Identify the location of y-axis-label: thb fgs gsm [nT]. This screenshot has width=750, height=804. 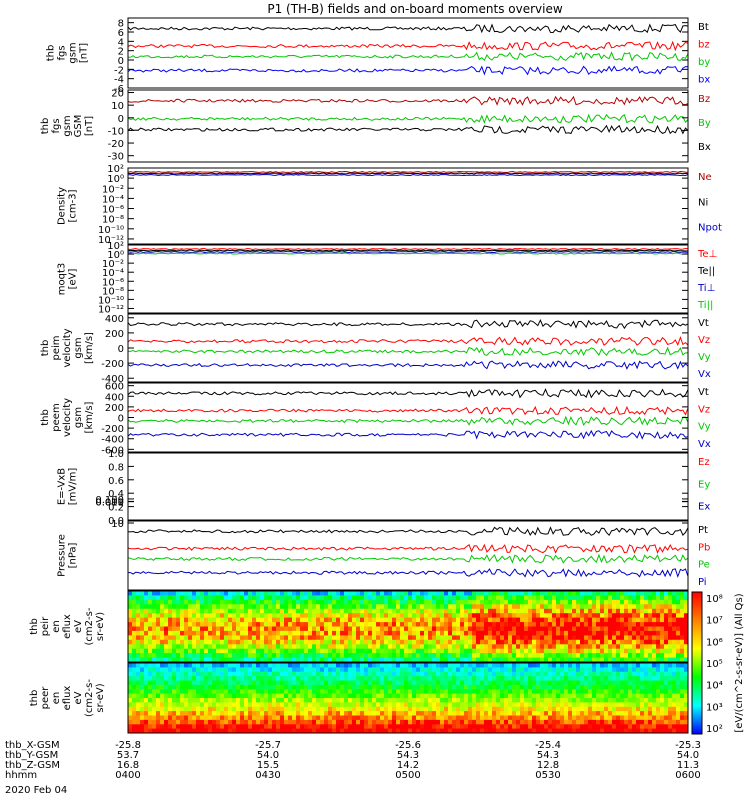
(68, 52).